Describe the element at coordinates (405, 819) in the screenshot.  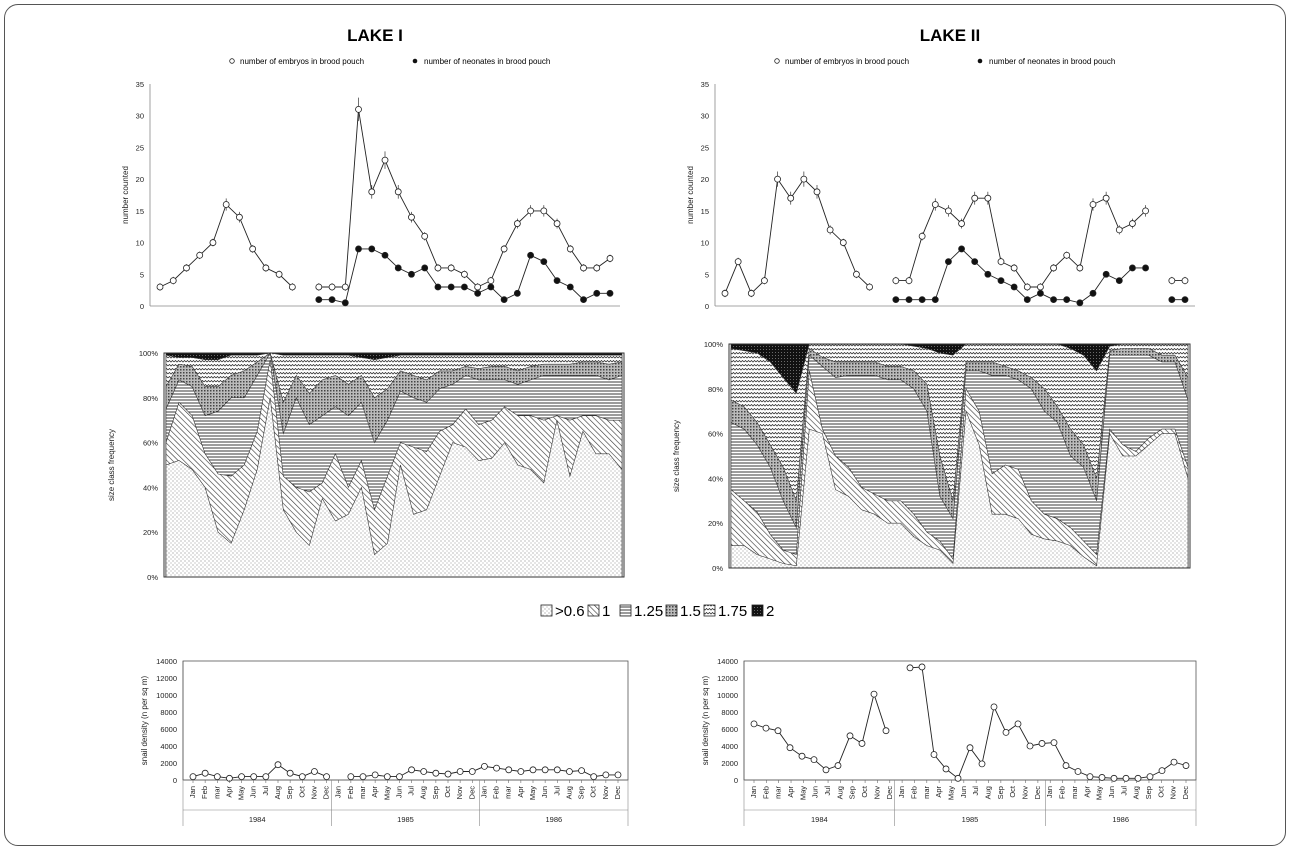
I see `lake1-snail-year-1: 1985` at that location.